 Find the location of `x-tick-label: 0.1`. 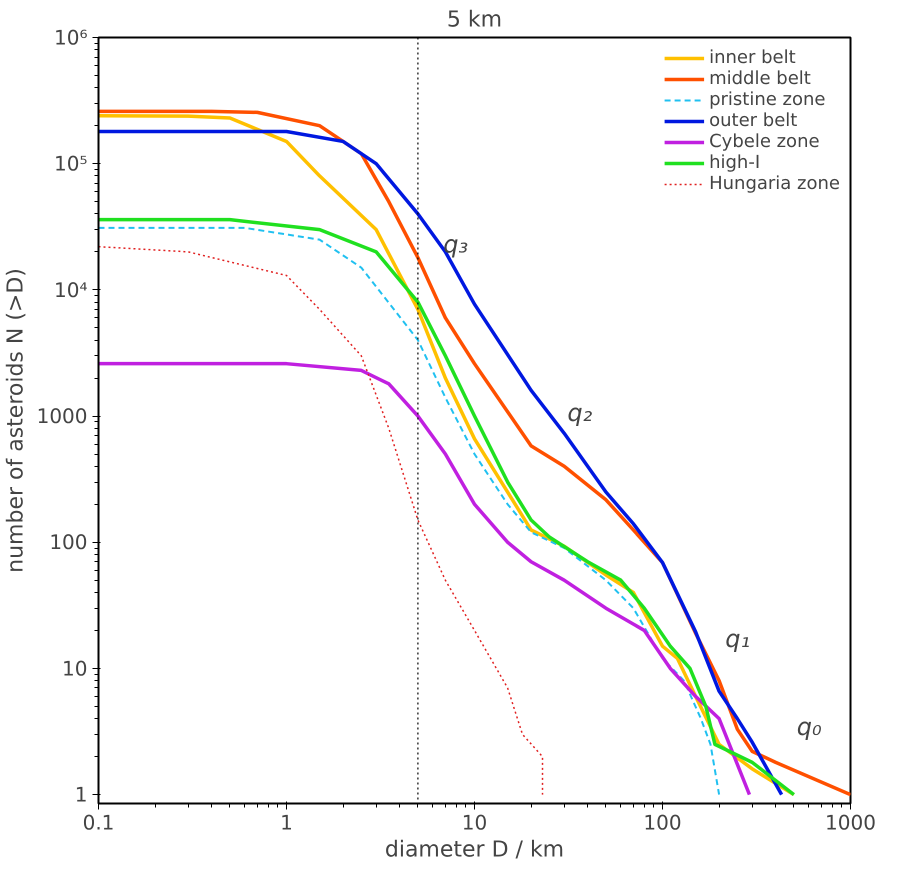

x-tick-label: 0.1 is located at coordinates (98, 822).